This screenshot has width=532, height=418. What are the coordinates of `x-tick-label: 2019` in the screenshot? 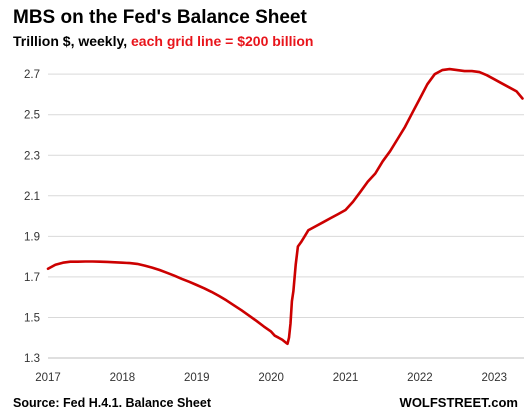 It's located at (197, 378).